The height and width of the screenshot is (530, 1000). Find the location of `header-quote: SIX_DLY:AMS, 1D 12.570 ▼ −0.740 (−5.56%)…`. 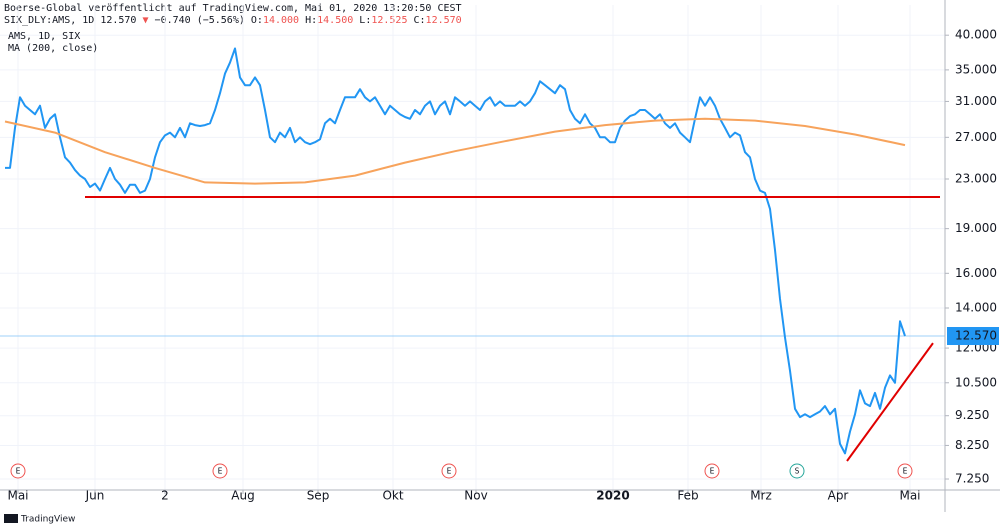

header-quote: SIX_DLY:AMS, 1D 12.570 ▼ −0.740 (−5.56%)… is located at coordinates (233, 20).